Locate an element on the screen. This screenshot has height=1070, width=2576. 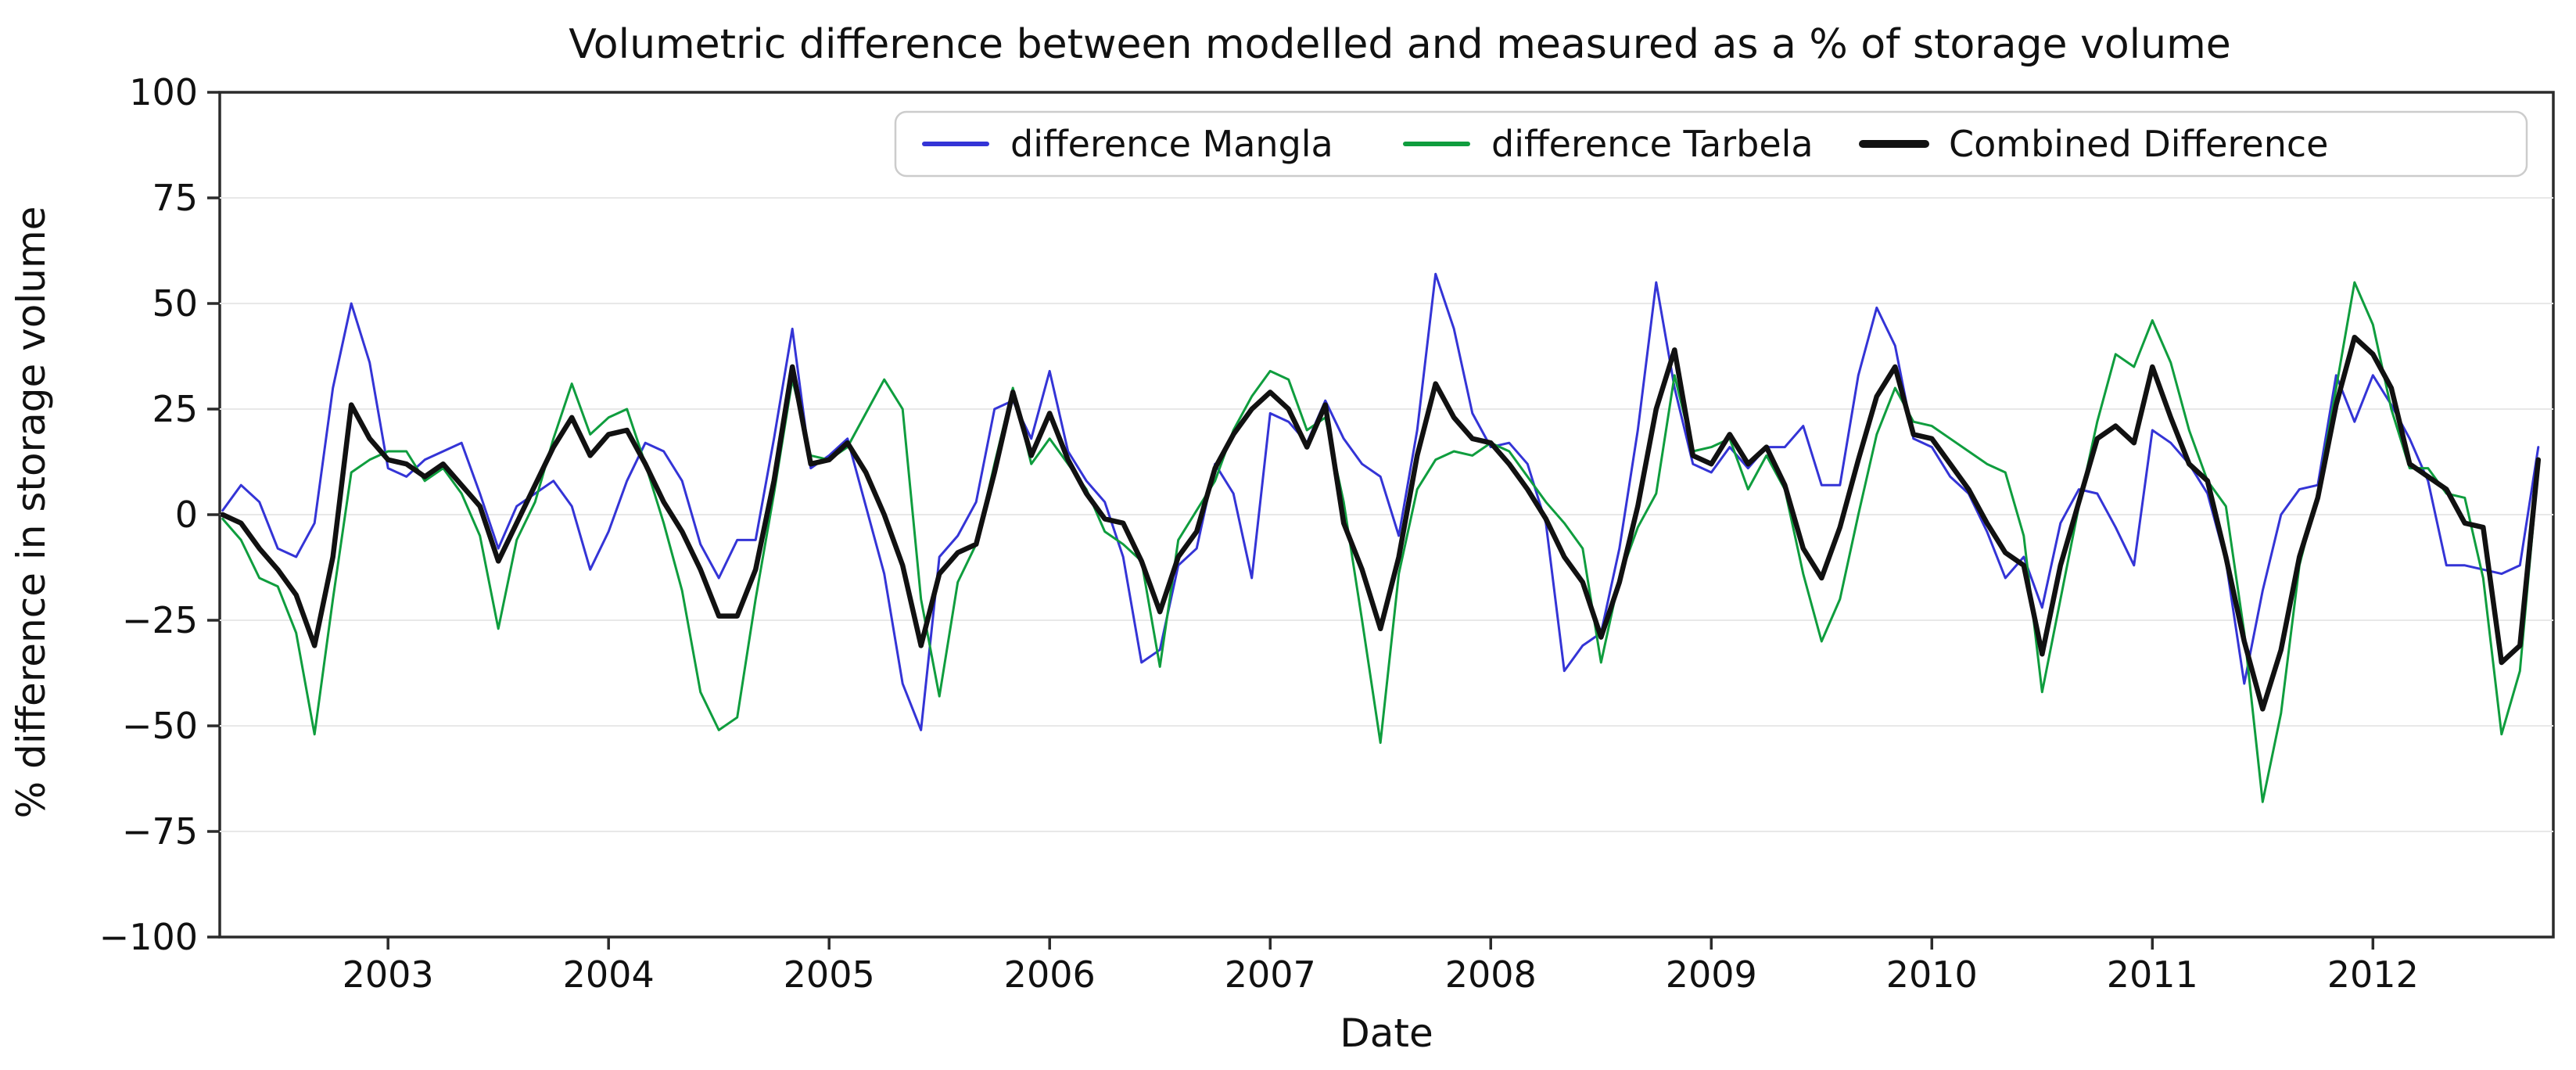
y-tick-label-0: 0 is located at coordinates (186, 515).